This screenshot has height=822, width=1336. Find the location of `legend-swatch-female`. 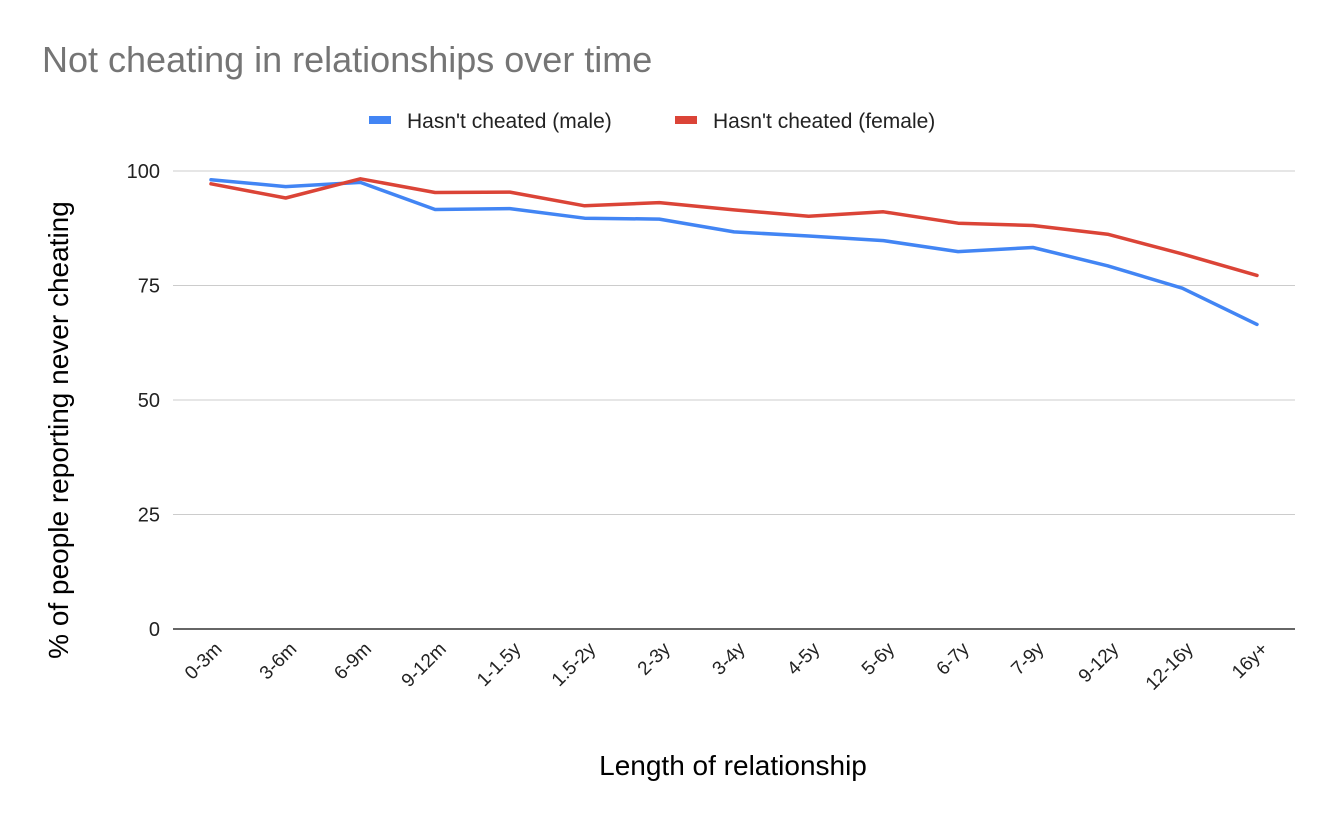

legend-swatch-female is located at coordinates (686, 120).